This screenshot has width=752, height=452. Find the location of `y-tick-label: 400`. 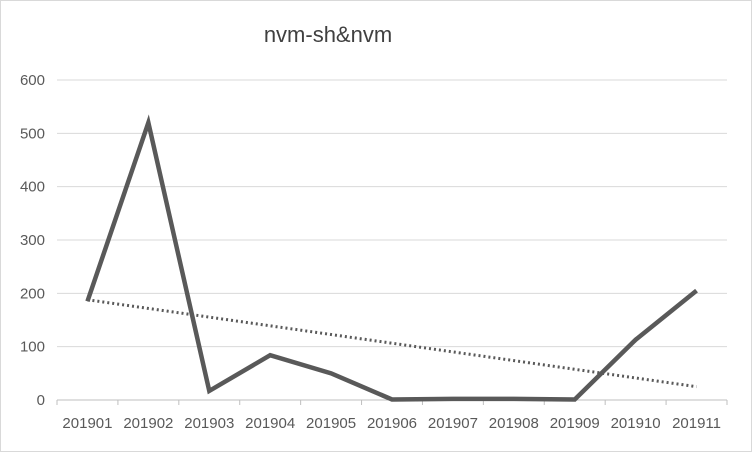

y-tick-label: 400 is located at coordinates (32, 187).